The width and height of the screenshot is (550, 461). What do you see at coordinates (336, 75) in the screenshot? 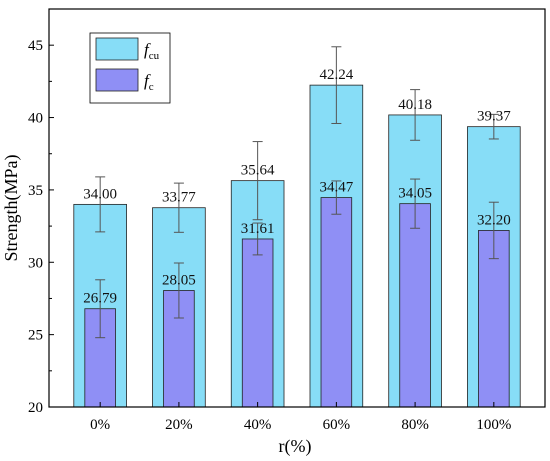
I see `data-label-fcu-60%: 42.24` at bounding box center [336, 75].